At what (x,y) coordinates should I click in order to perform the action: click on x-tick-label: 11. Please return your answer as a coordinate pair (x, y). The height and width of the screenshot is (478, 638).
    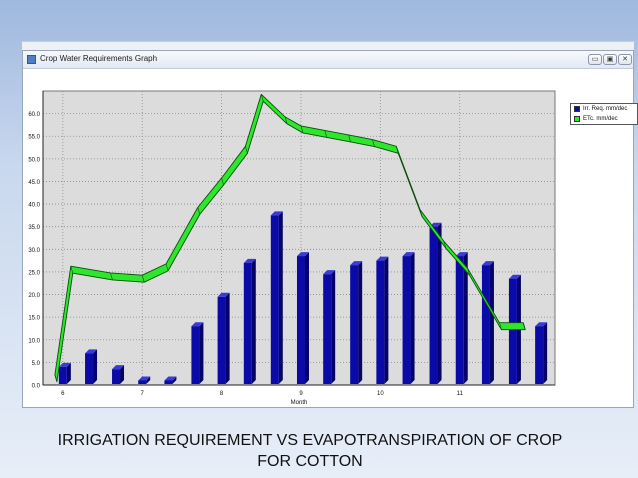
    Looking at the image, I should click on (460, 394).